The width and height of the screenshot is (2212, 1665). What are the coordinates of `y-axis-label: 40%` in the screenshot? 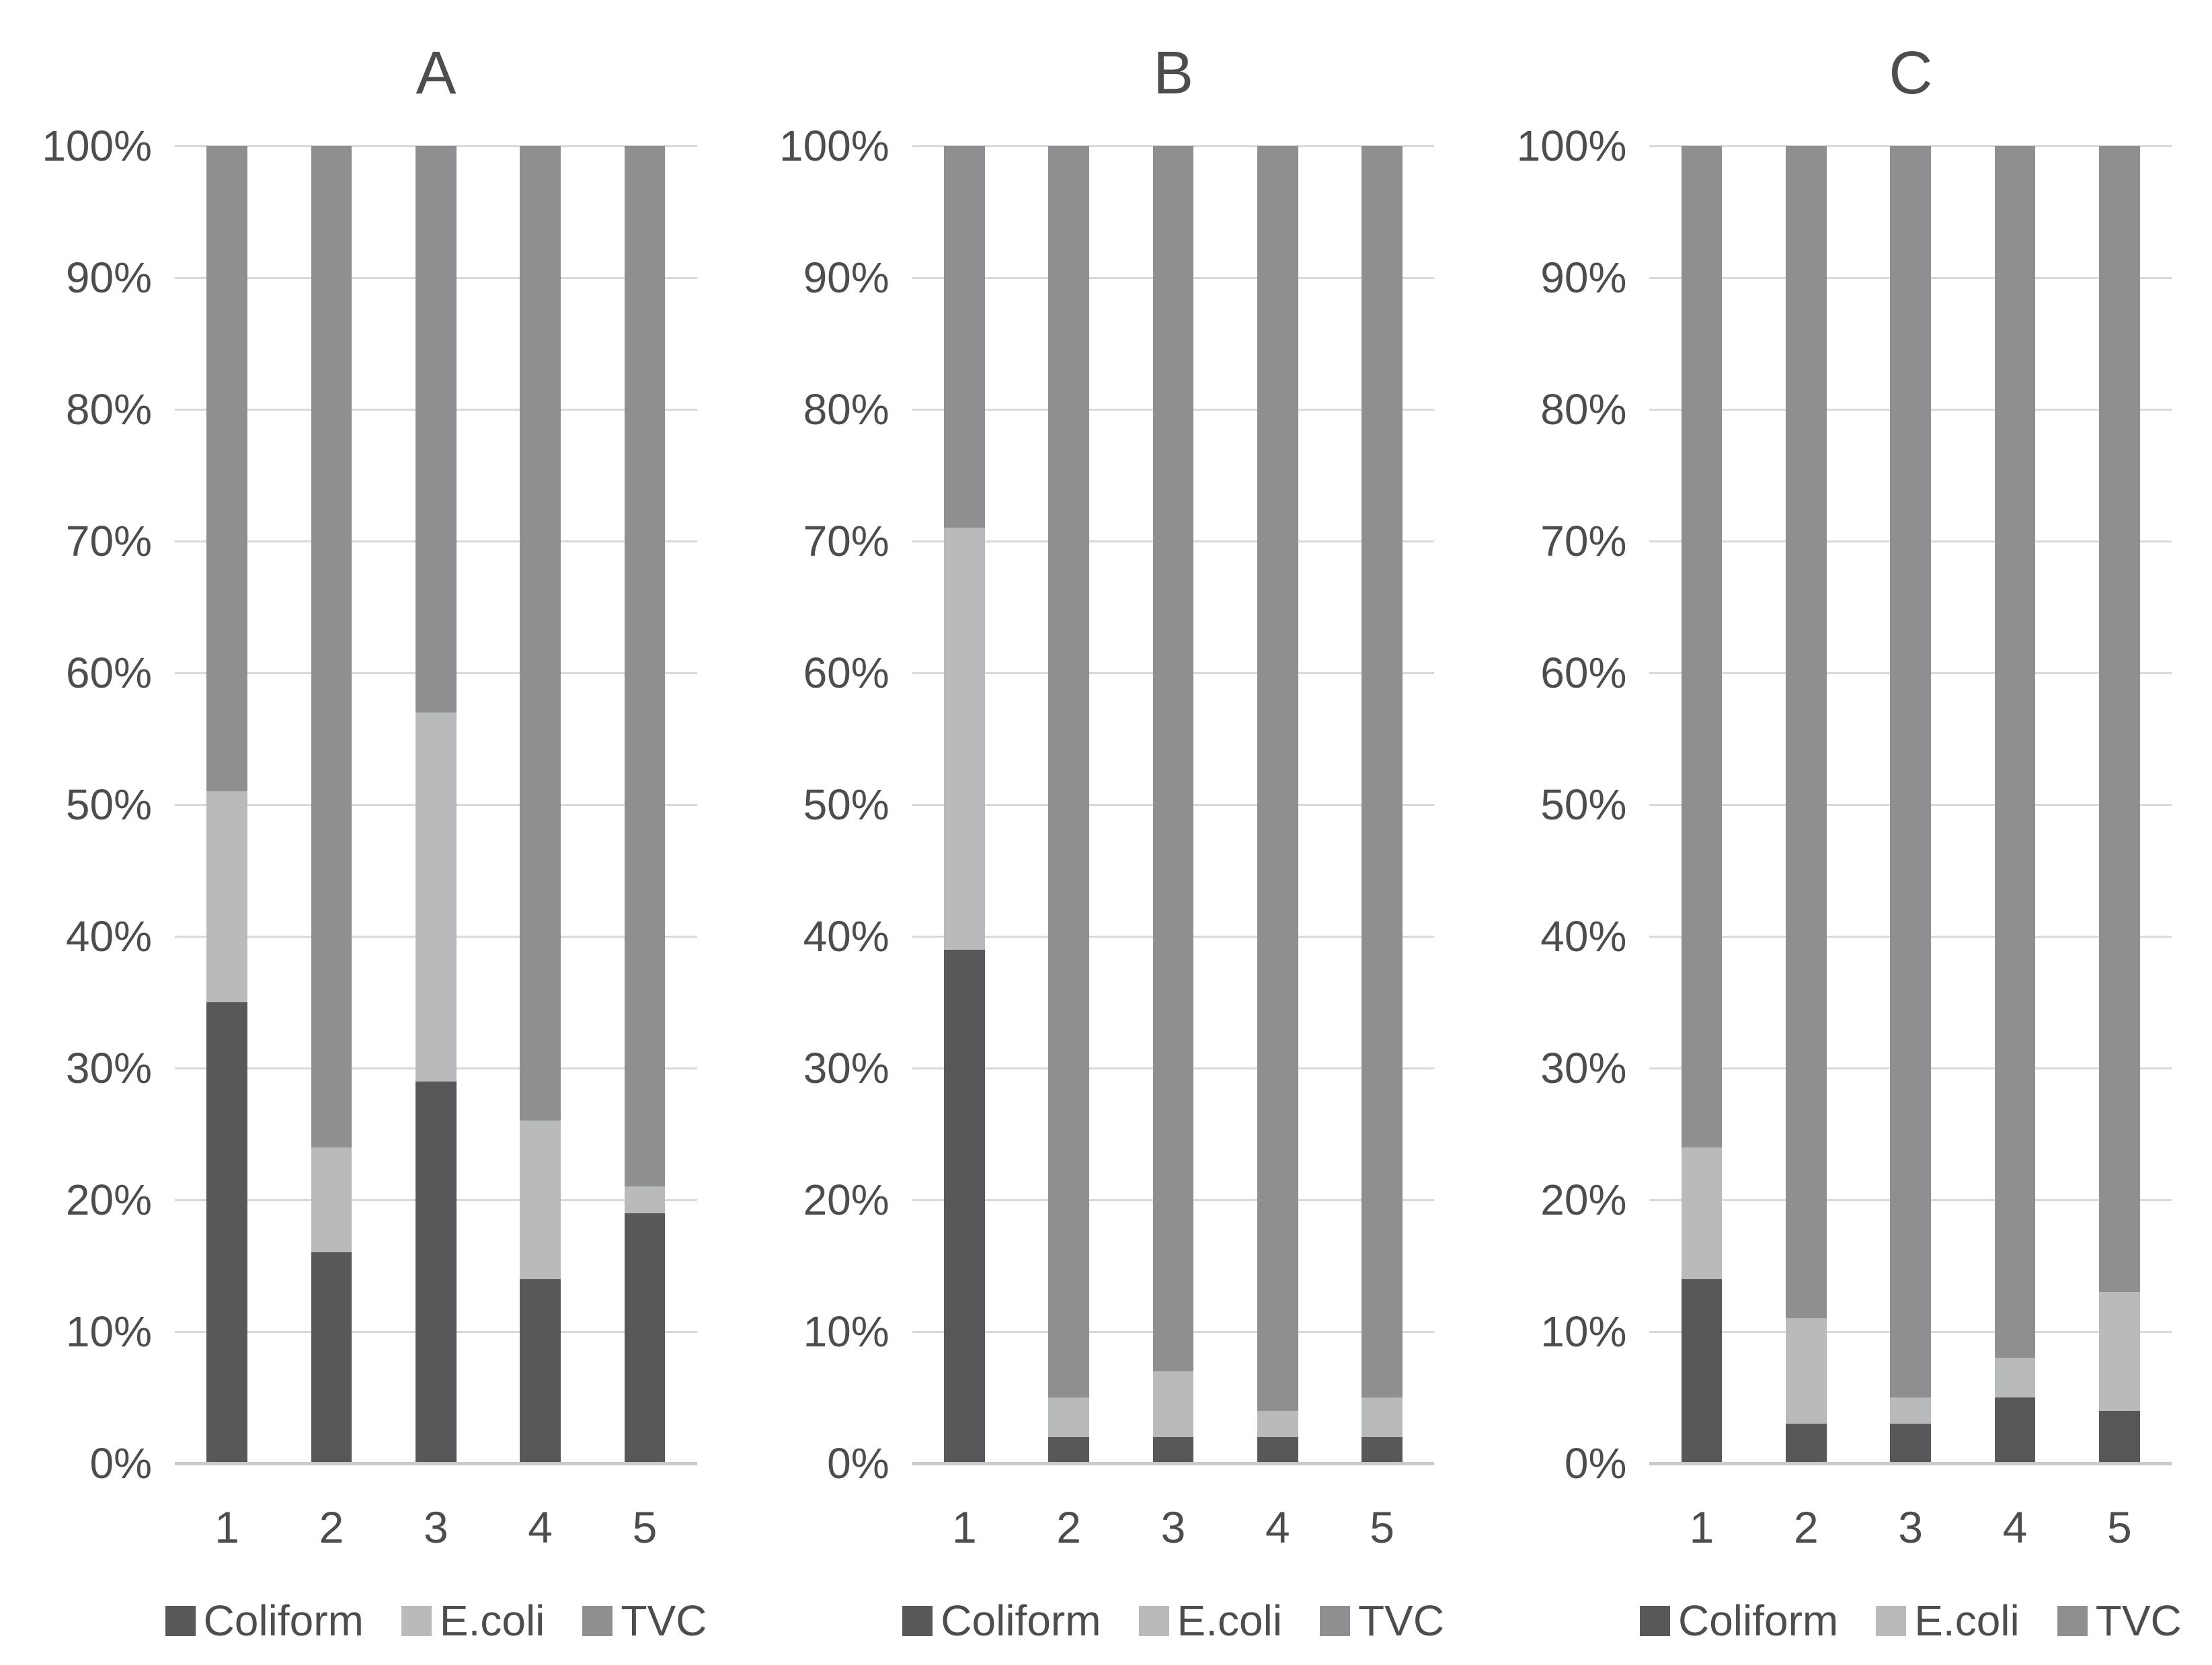 It's located at (1583, 936).